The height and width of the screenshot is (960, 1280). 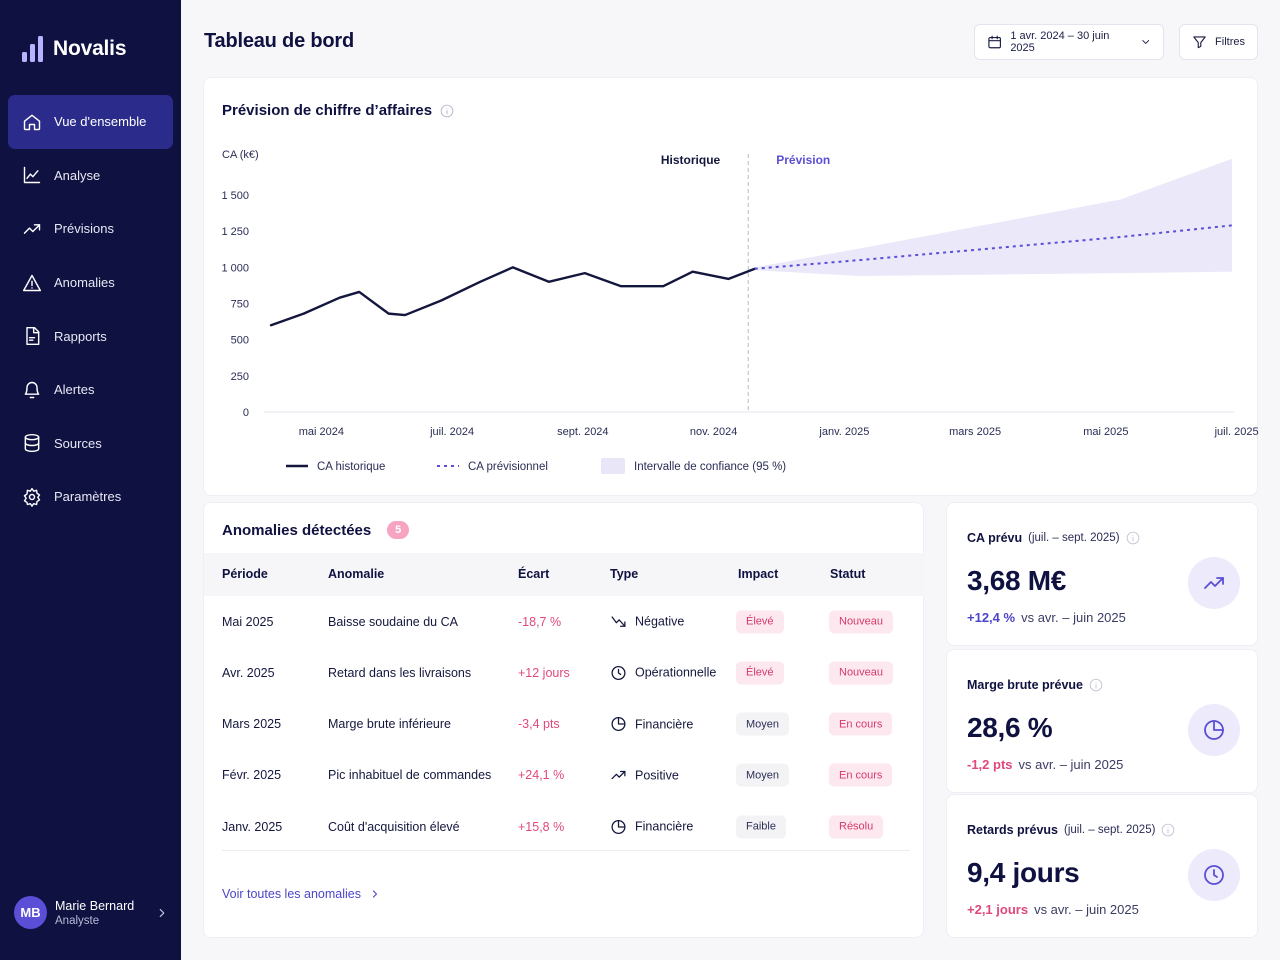 I want to click on nav-label: Prévisions, so click(x=84, y=229).